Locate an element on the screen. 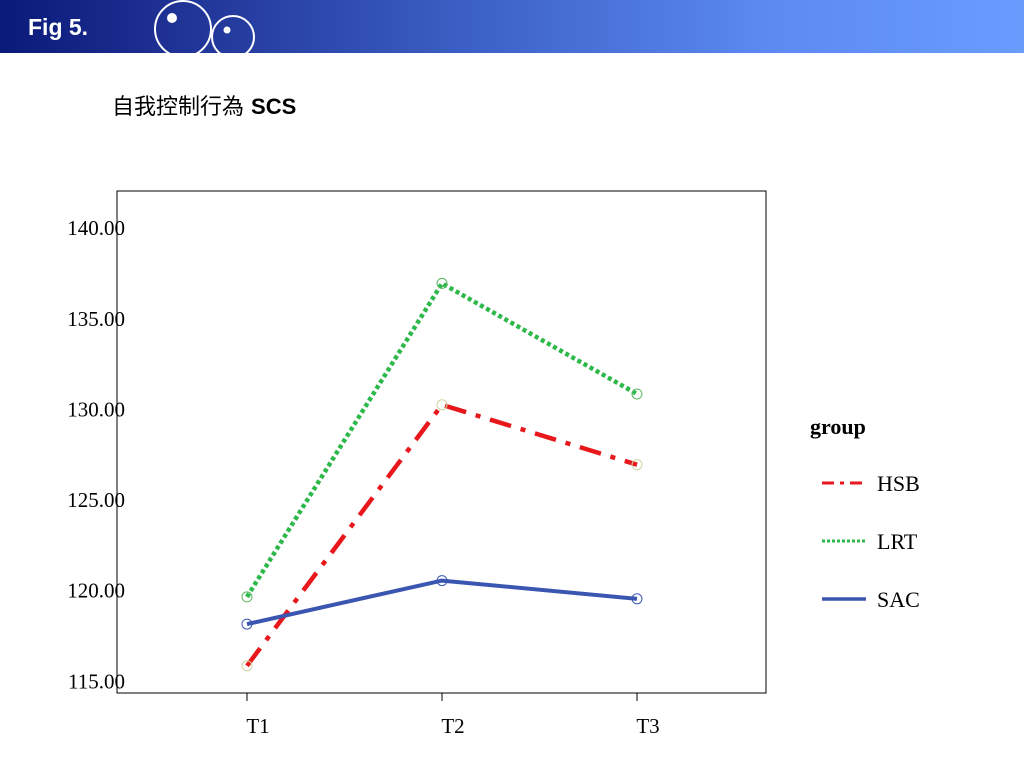 The image size is (1024, 768). legend-title: group is located at coordinates (838, 426).